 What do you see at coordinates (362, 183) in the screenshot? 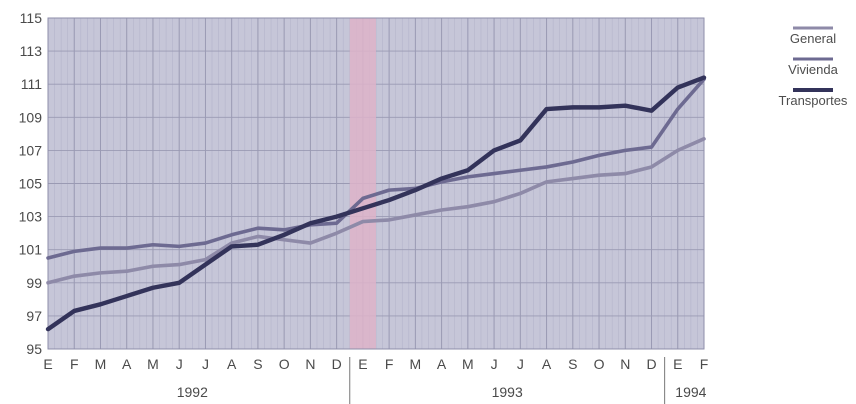
I see `highlight-band` at bounding box center [362, 183].